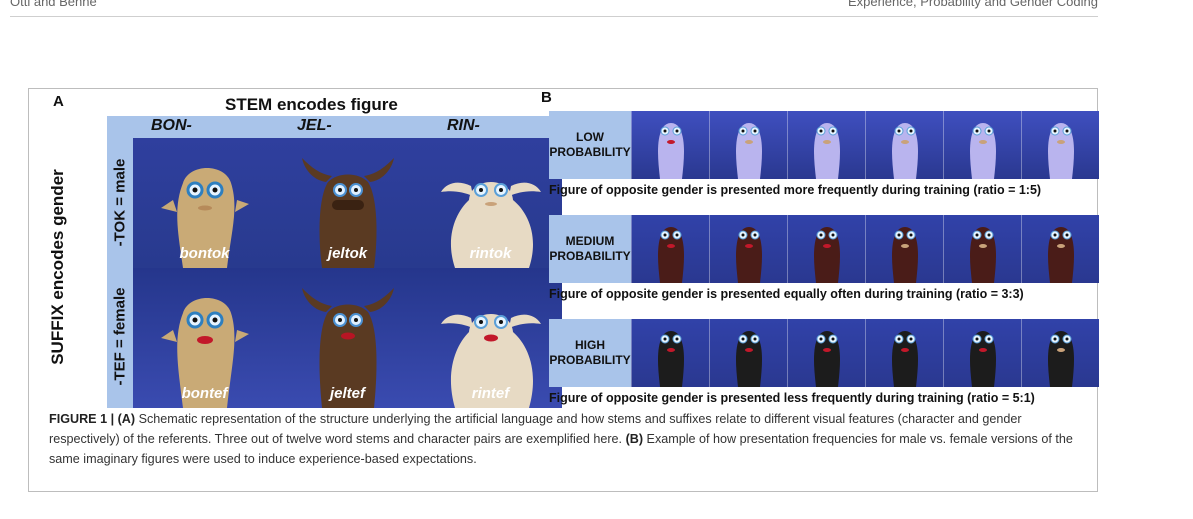  I want to click on row-label-male: -TOK = male, so click(120, 202).